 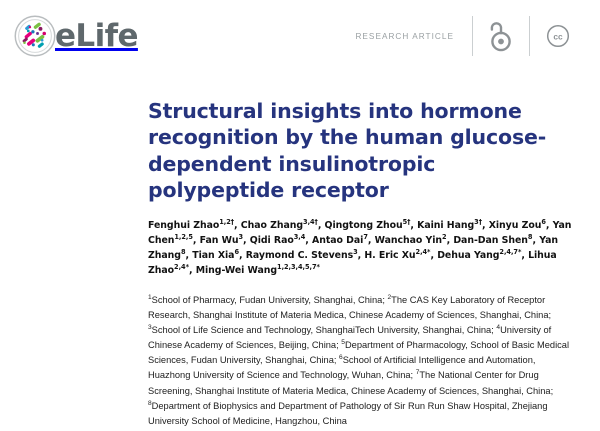 What do you see at coordinates (360, 232) in the screenshot?
I see `author-name: Yan Chen` at bounding box center [360, 232].